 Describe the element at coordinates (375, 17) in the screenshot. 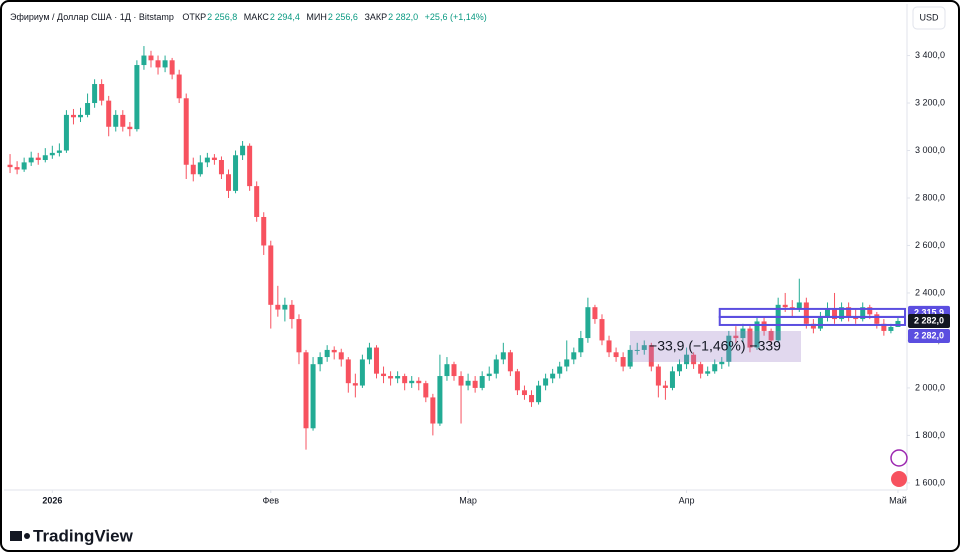

I see `ohlc-label: ЗАКР` at that location.